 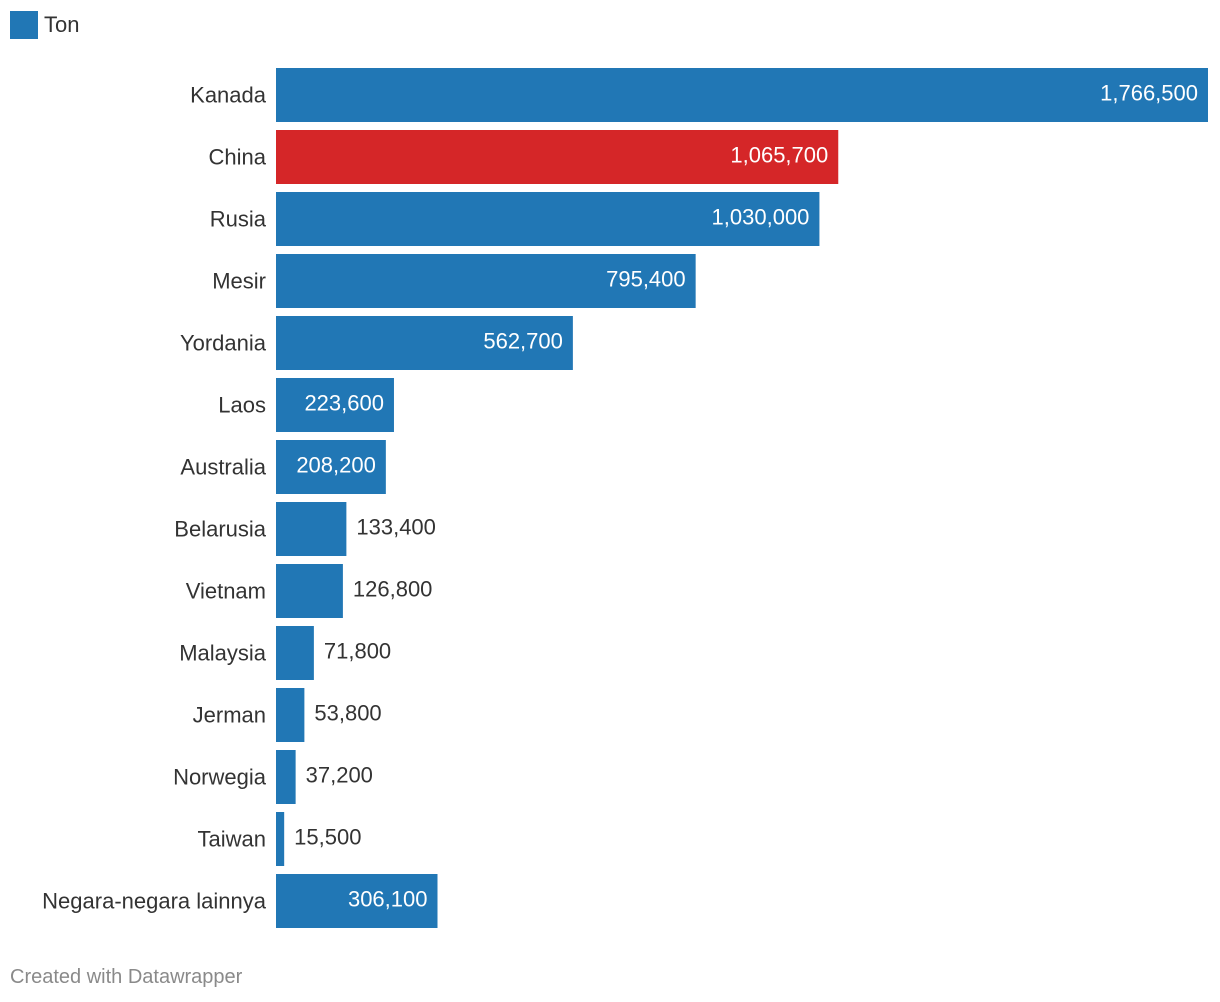 What do you see at coordinates (347, 713) in the screenshot?
I see `value-label: 53,800` at bounding box center [347, 713].